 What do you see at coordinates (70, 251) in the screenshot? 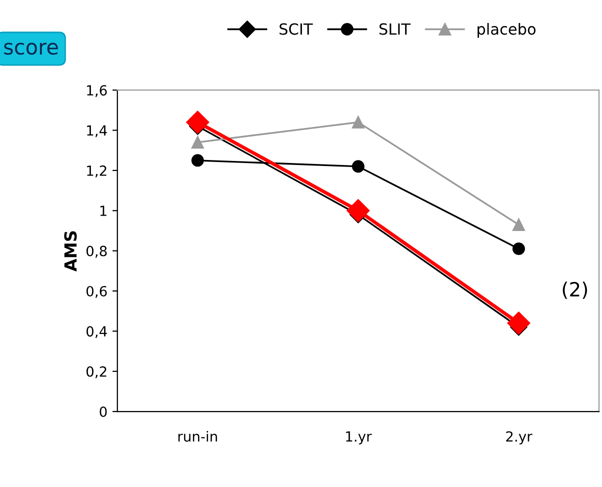
I see `y-axis-title: AMS` at bounding box center [70, 251].